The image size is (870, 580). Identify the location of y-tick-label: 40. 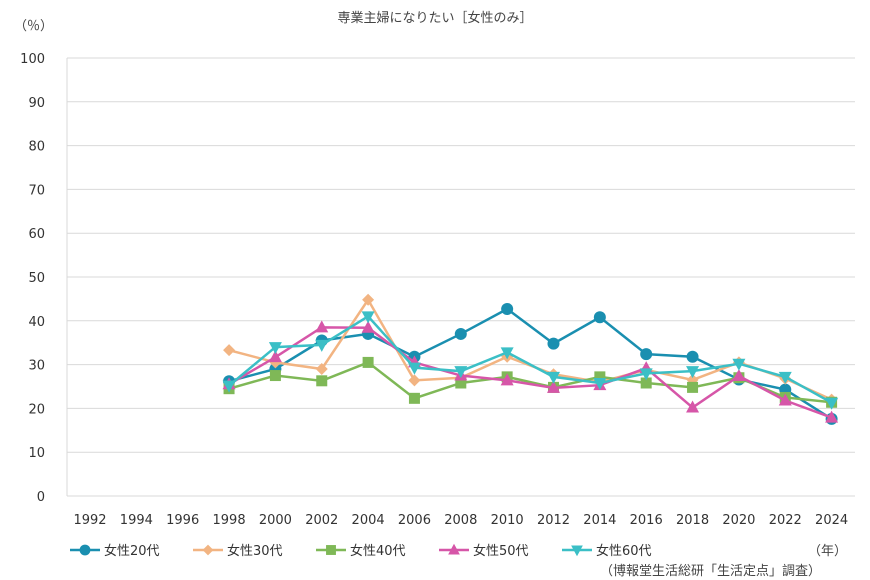
(36, 322).